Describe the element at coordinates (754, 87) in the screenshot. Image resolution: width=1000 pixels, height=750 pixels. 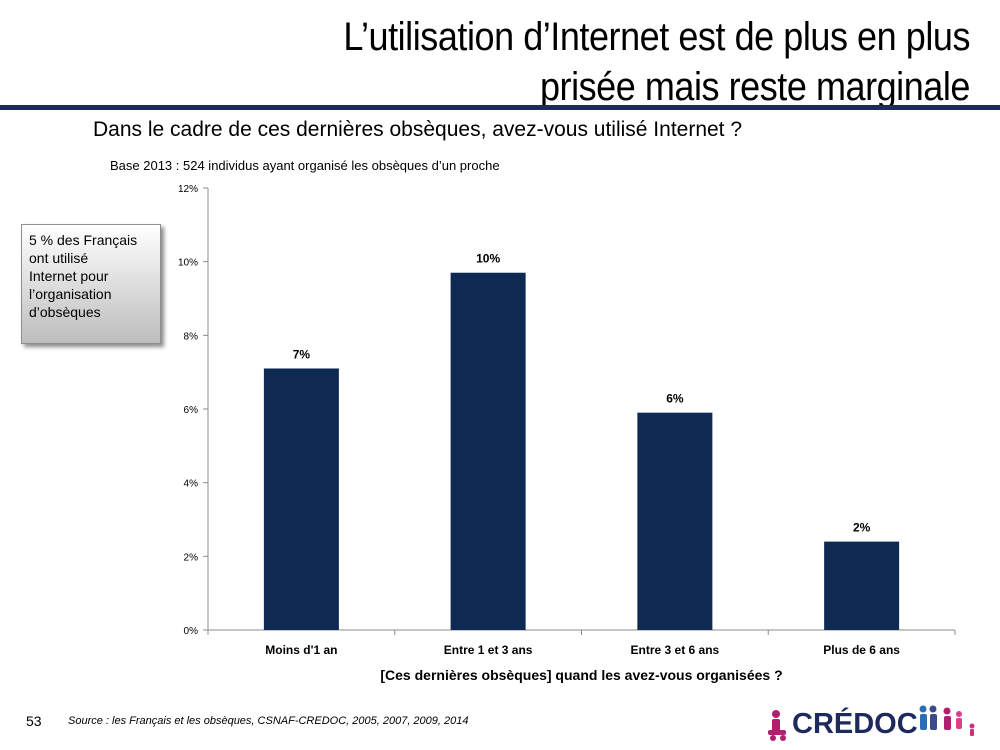
I see `slide-title-line-2: prisée mais reste marginale` at that location.